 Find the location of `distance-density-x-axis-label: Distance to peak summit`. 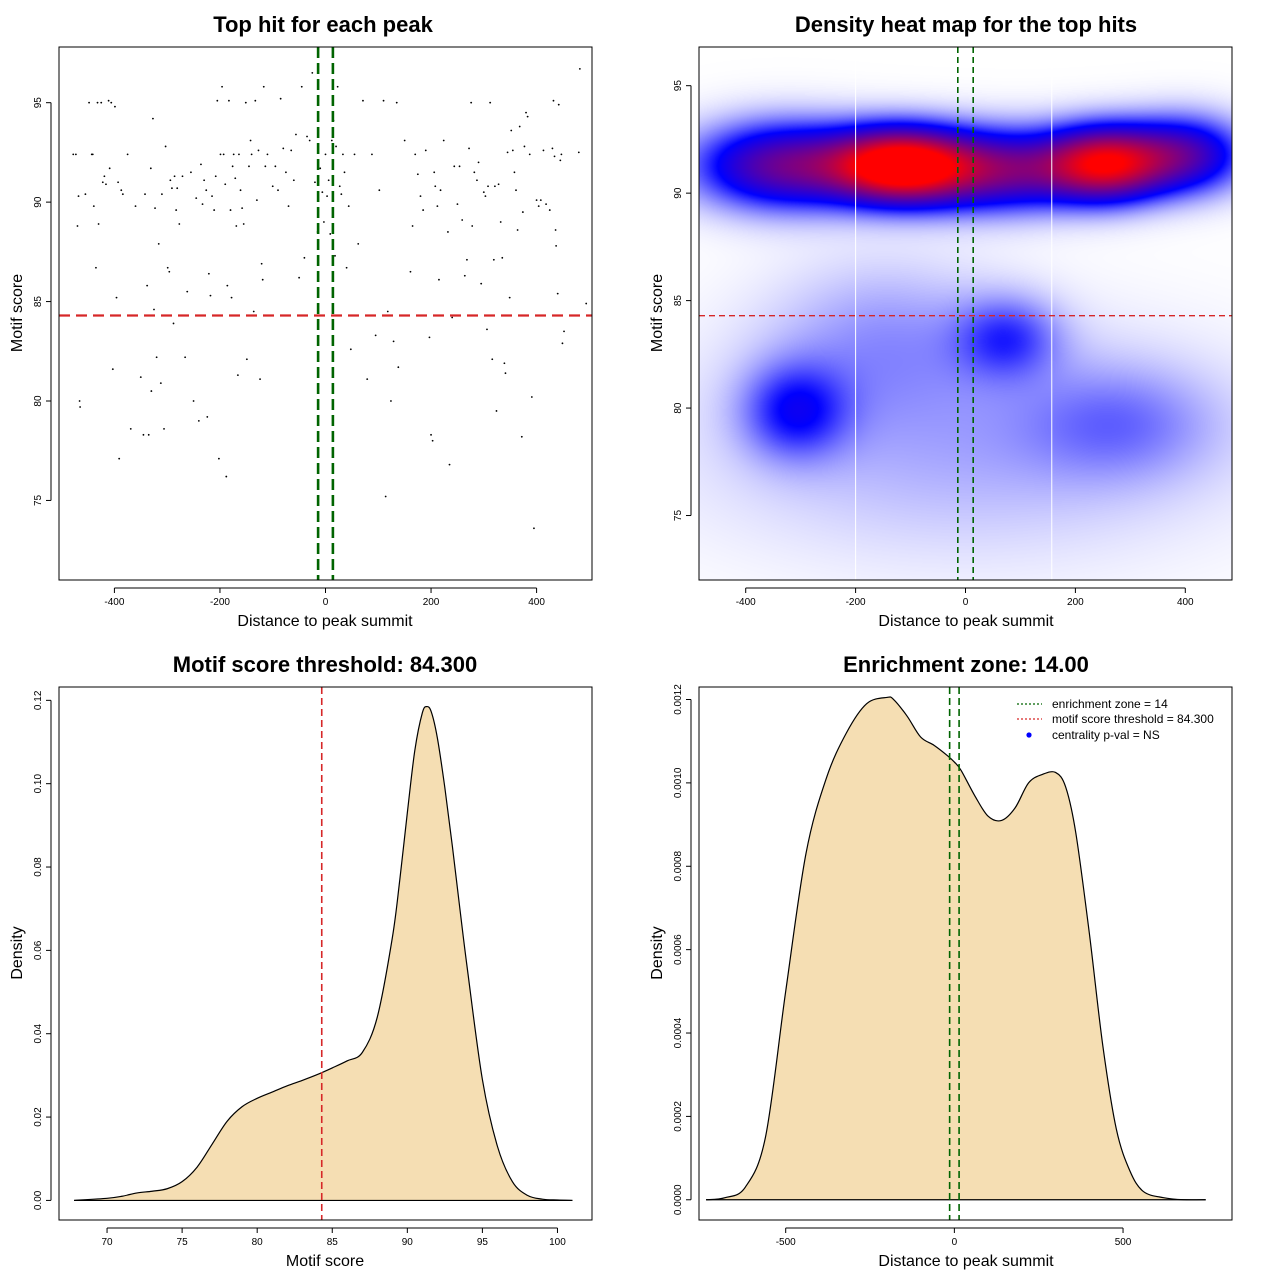

distance-density-x-axis-label: Distance to peak summit is located at coordinates (966, 1261).